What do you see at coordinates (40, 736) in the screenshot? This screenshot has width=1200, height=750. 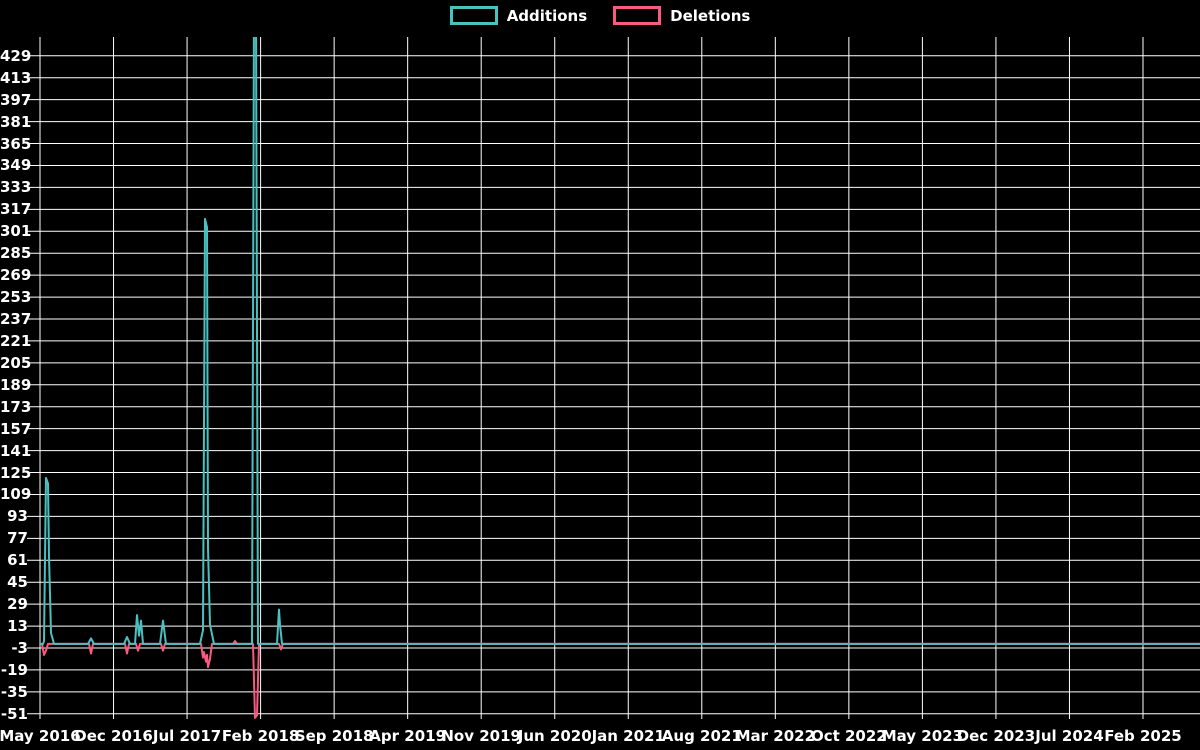 I see `x-tick-label: May 2016` at bounding box center [40, 736].